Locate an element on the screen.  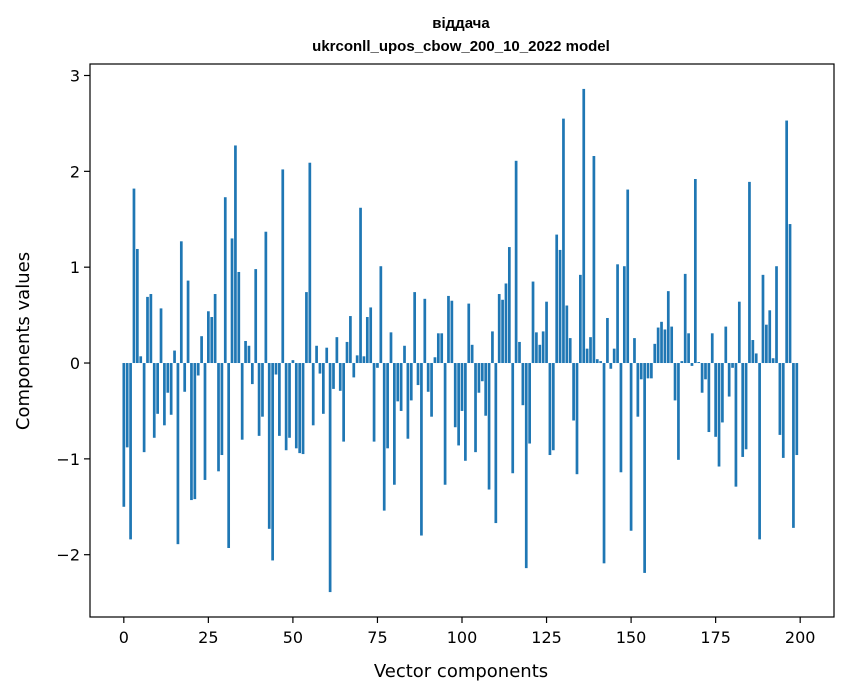
y-tick-label: 0 is located at coordinates (75, 363).